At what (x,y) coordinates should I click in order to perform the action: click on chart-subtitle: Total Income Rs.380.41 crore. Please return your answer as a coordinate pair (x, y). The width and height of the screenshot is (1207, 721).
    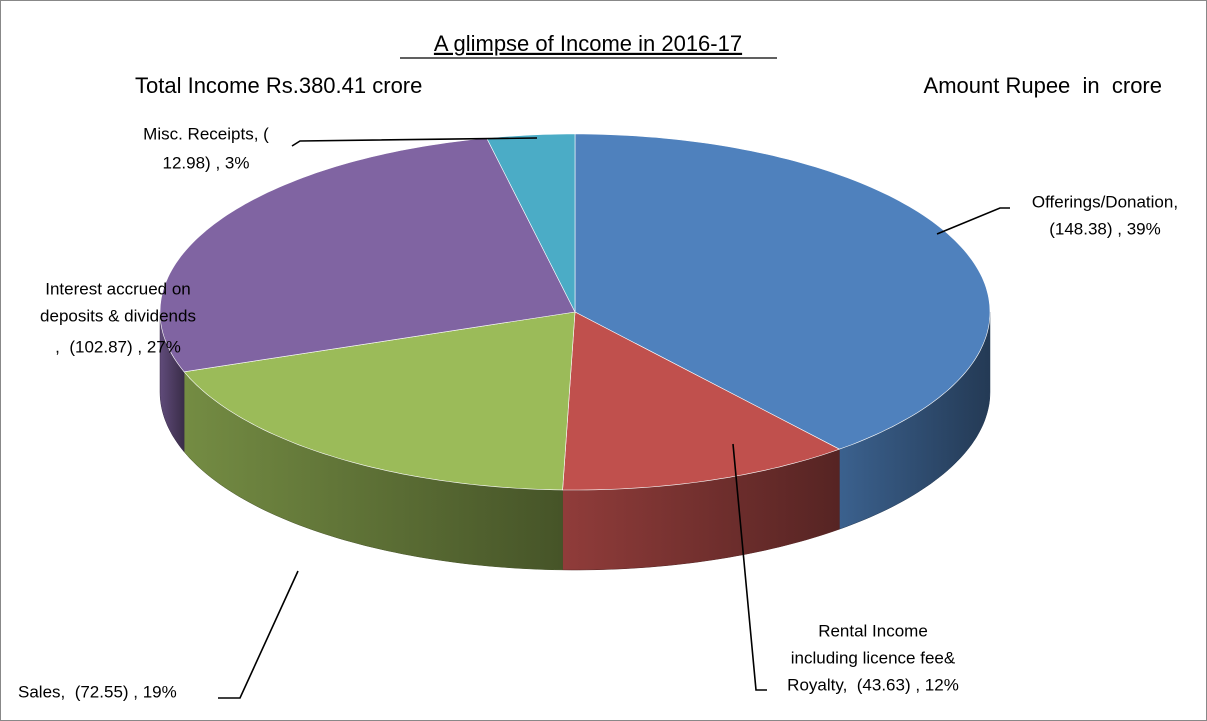
    Looking at the image, I should click on (278, 85).